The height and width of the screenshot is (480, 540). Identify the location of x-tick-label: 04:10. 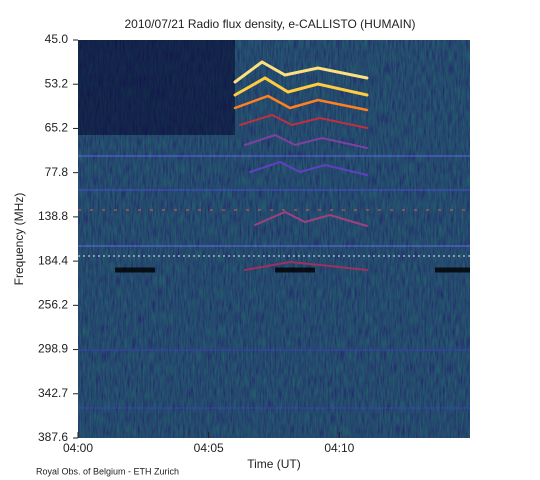
(339, 448).